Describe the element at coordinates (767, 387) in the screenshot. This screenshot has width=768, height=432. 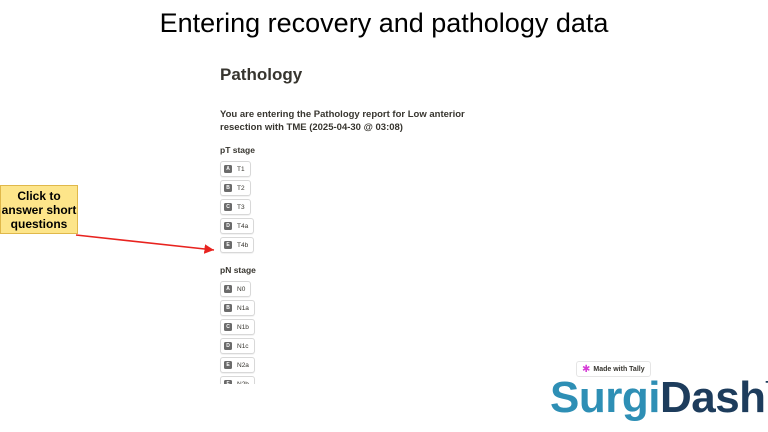
I see `logo-mark: TM` at that location.